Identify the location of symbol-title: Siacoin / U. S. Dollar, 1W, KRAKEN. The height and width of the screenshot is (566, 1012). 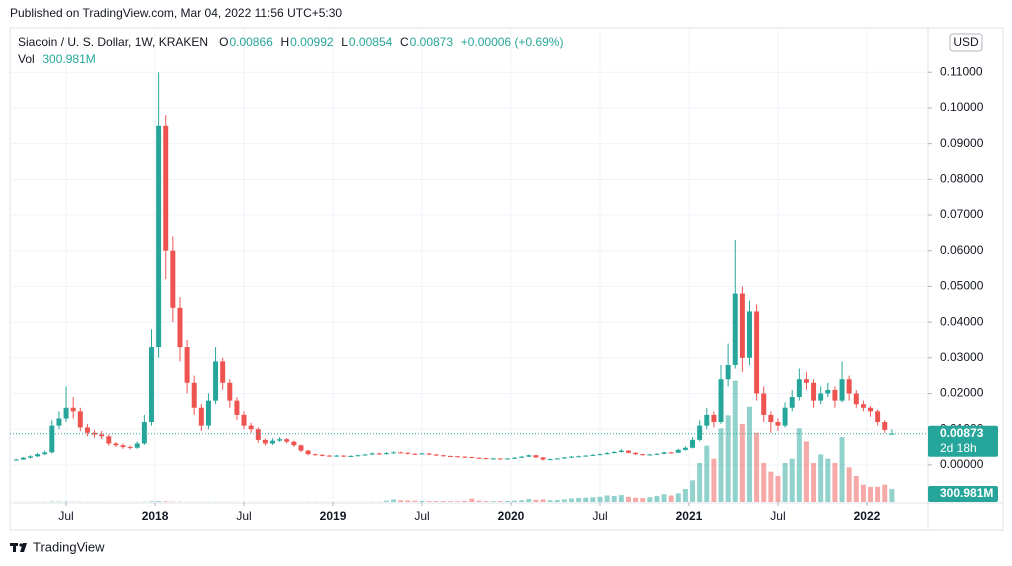
(113, 42).